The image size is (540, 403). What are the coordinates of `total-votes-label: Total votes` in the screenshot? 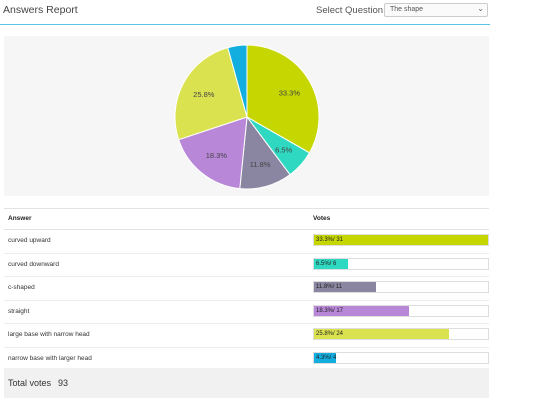 It's located at (30, 383).